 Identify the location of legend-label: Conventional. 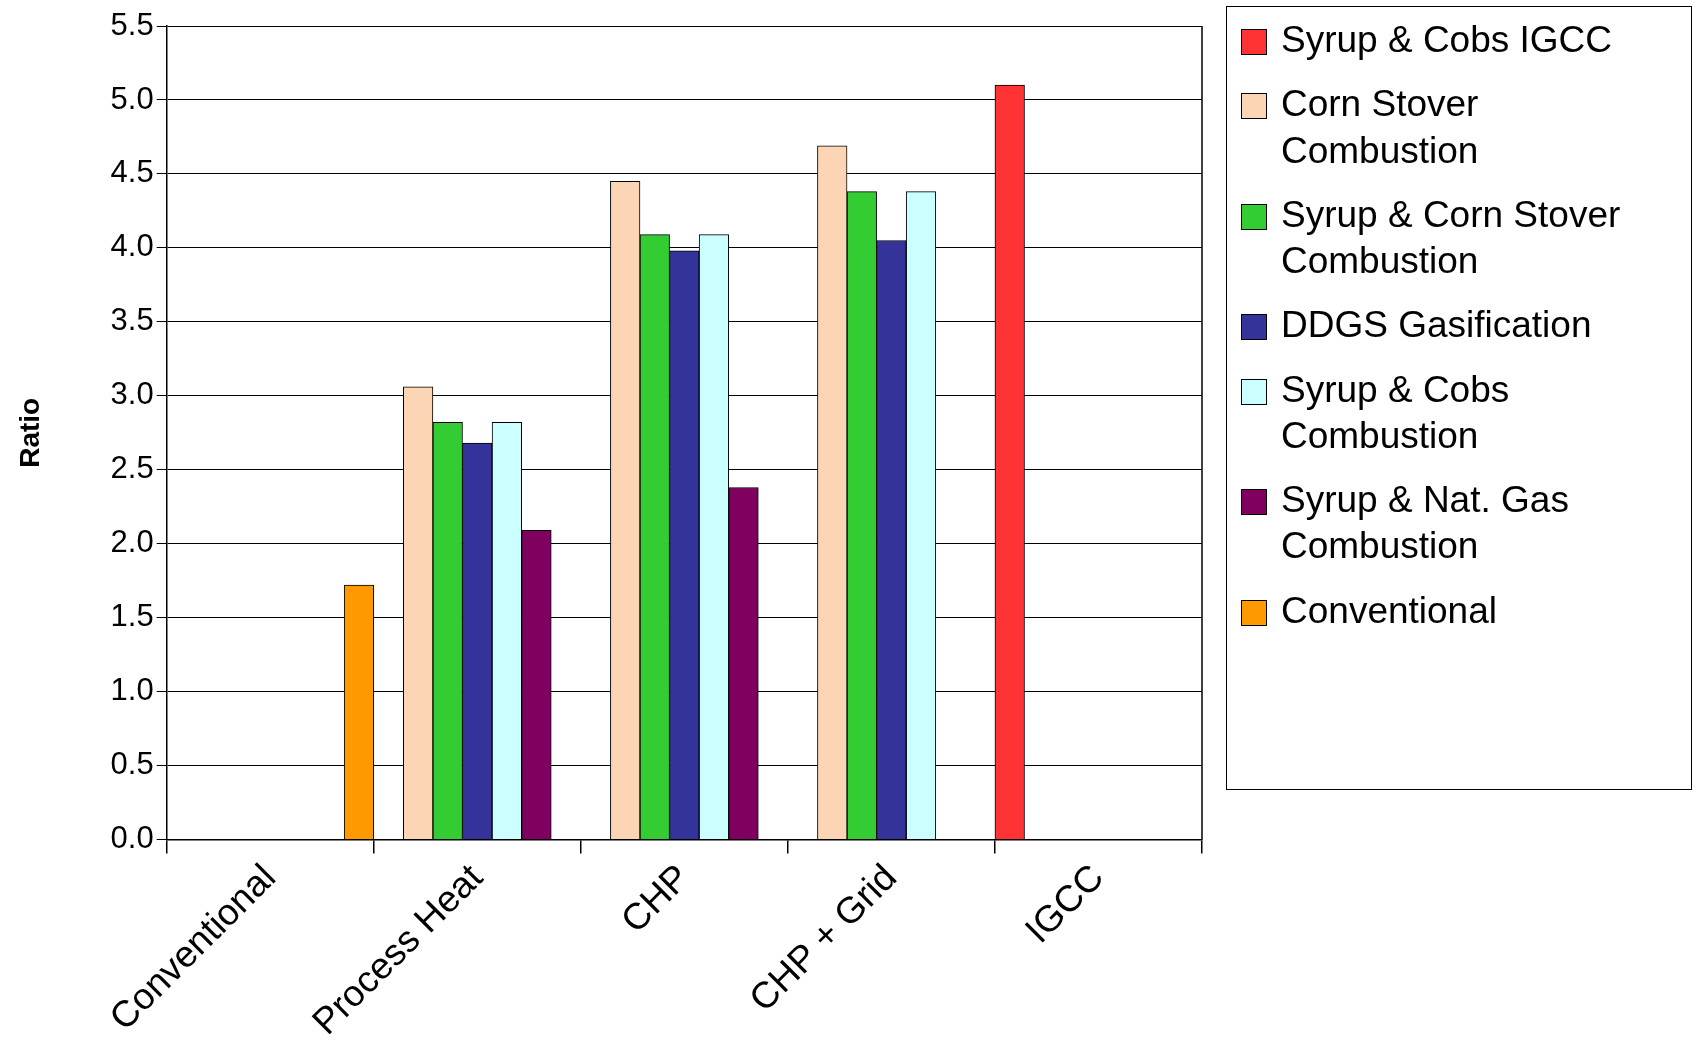
(1389, 610).